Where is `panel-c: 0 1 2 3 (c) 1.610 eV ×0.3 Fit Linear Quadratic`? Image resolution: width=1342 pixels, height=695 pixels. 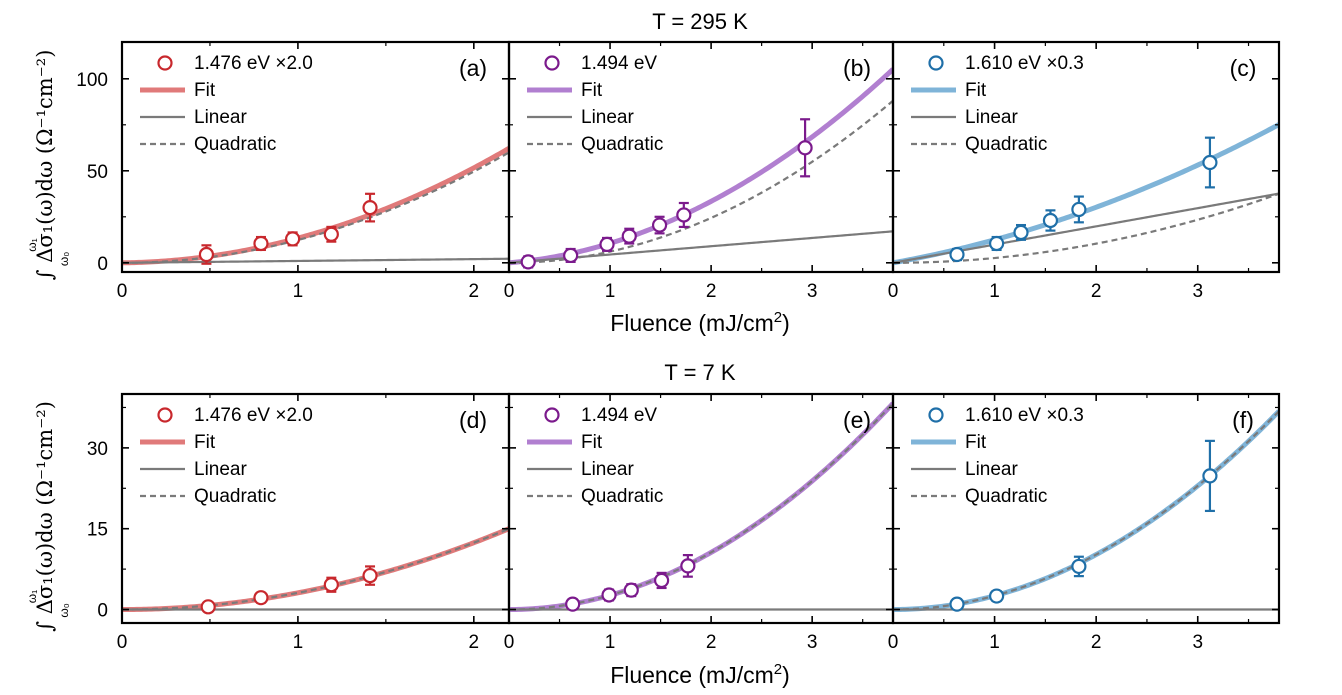 panel-c: 0 1 2 3 (c) 1.610 eV ×0.3 Fit Linear Quadratic is located at coordinates (1084, 171).